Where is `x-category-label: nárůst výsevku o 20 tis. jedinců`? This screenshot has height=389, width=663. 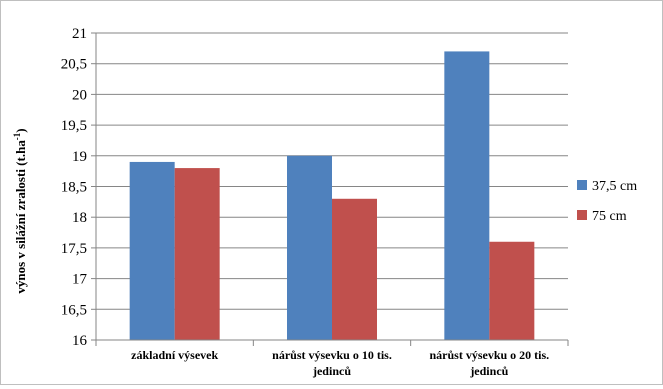 x-category-label: nárůst výsevku o 20 tis. jedinců is located at coordinates (489, 363).